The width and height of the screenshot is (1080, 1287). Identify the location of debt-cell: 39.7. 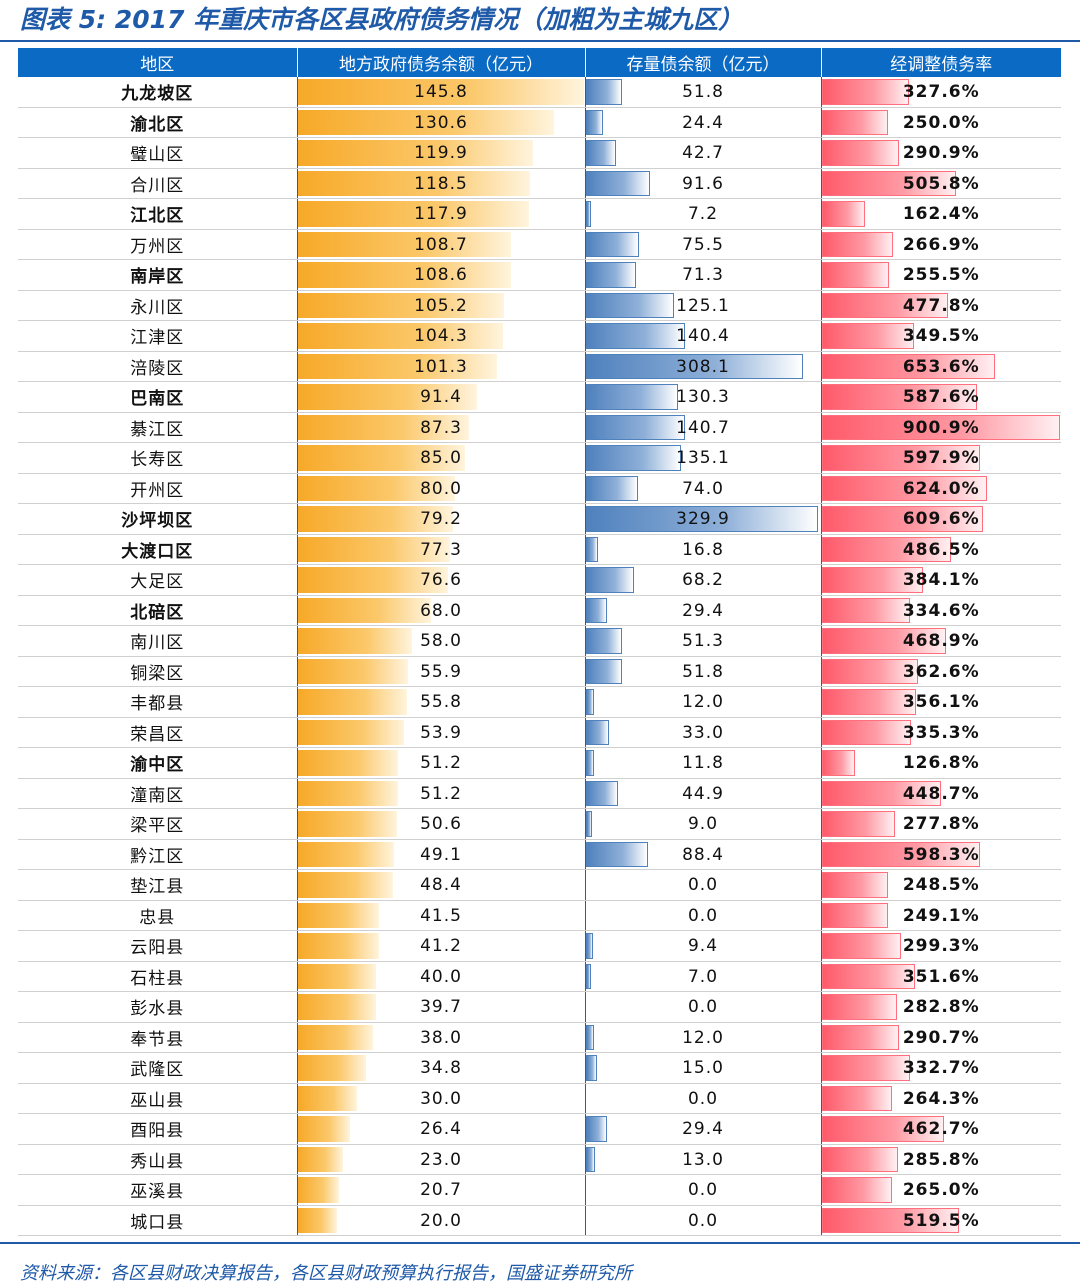
(440, 1007).